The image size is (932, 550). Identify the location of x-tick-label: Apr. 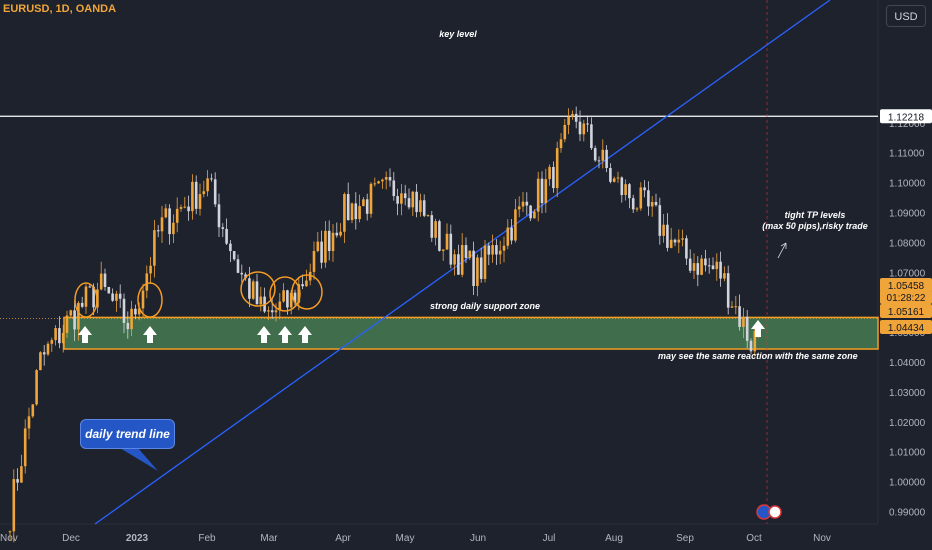
(343, 538).